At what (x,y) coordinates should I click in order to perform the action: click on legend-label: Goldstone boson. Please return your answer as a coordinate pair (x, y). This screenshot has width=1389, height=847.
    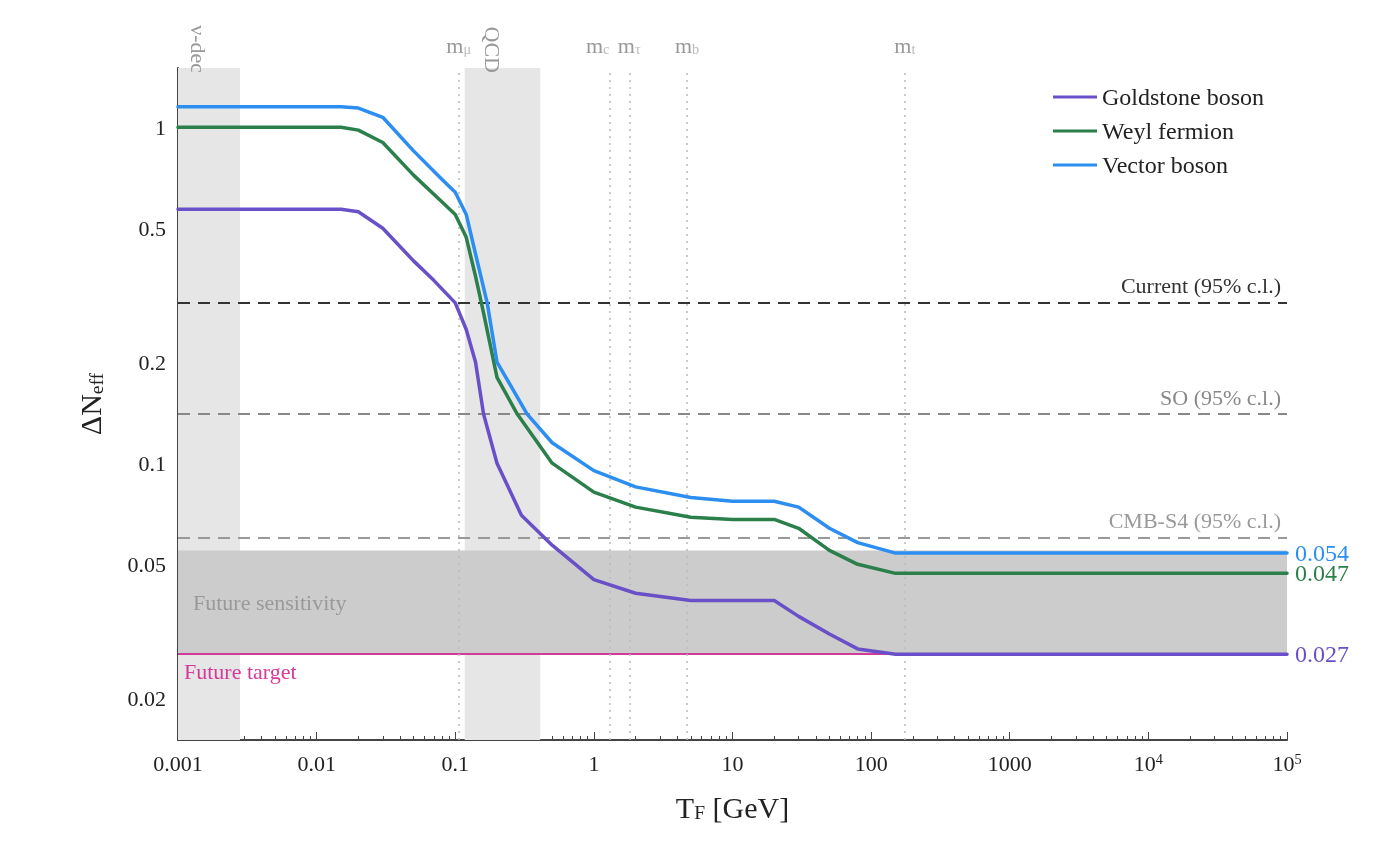
    Looking at the image, I should click on (1183, 97).